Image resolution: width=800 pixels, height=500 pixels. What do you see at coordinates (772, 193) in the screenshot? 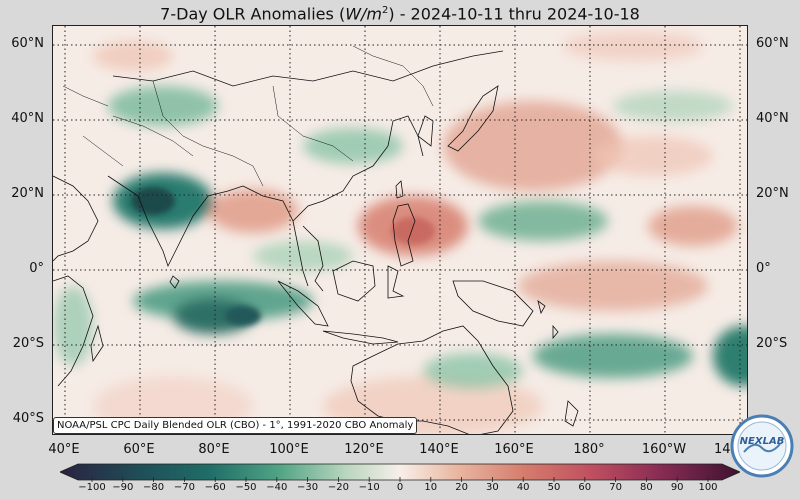
I see `lat-label-right: 20°N` at bounding box center [772, 193].